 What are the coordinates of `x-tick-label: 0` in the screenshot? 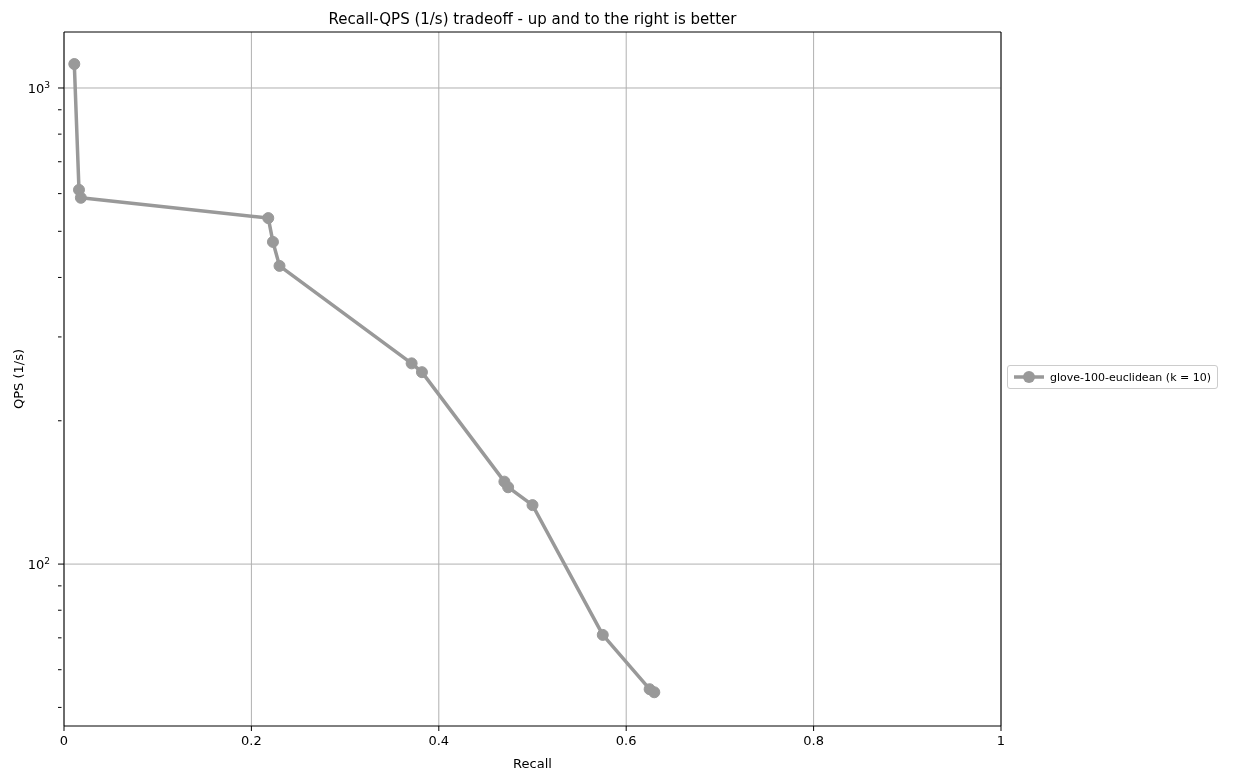 It's located at (64, 740).